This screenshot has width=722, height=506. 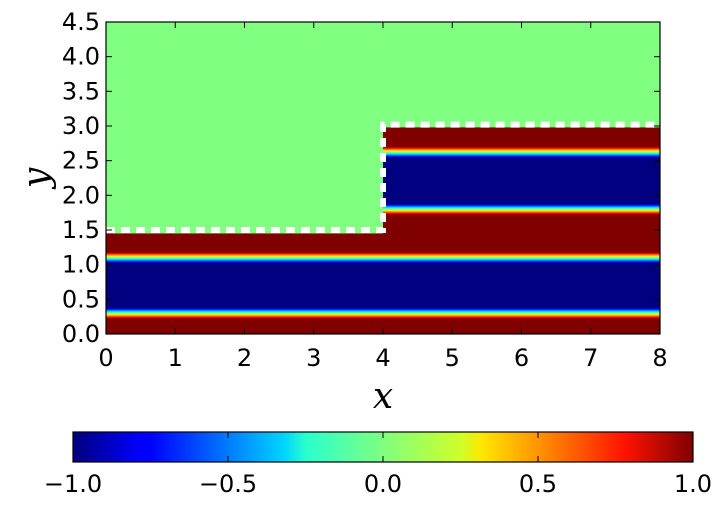 What do you see at coordinates (244, 358) in the screenshot?
I see `x-tick-label: 2` at bounding box center [244, 358].